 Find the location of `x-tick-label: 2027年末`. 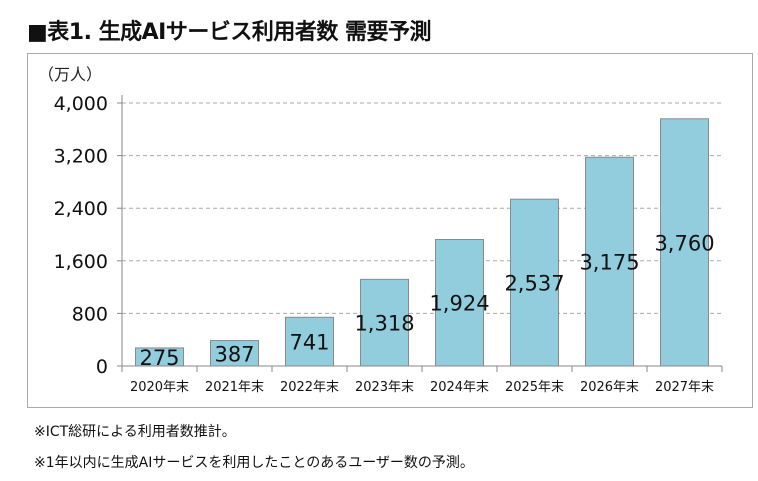

x-tick-label: 2027年末 is located at coordinates (684, 387).